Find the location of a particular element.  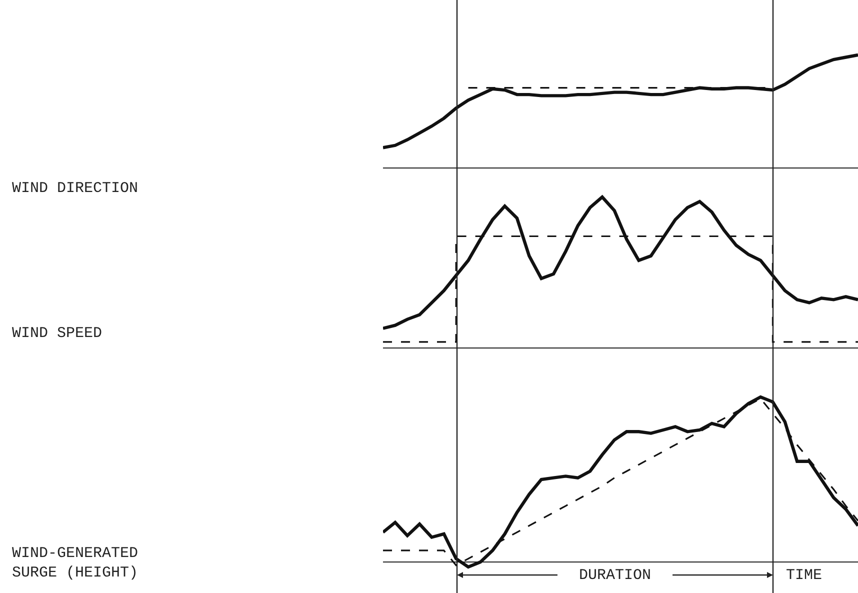

x-axis-title: TIME is located at coordinates (804, 575).